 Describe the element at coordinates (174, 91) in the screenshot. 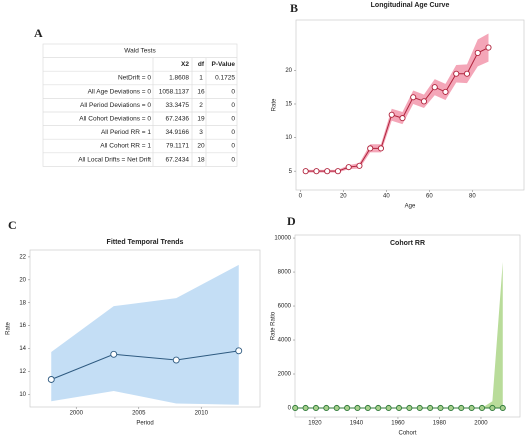

I see `table-cell: 1058.1137` at that location.